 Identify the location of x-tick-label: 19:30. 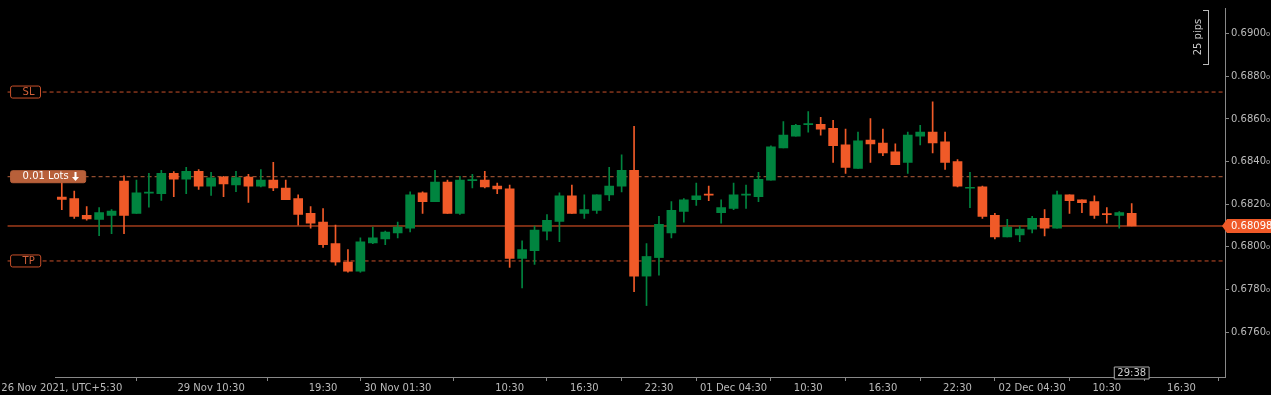
(323, 387).